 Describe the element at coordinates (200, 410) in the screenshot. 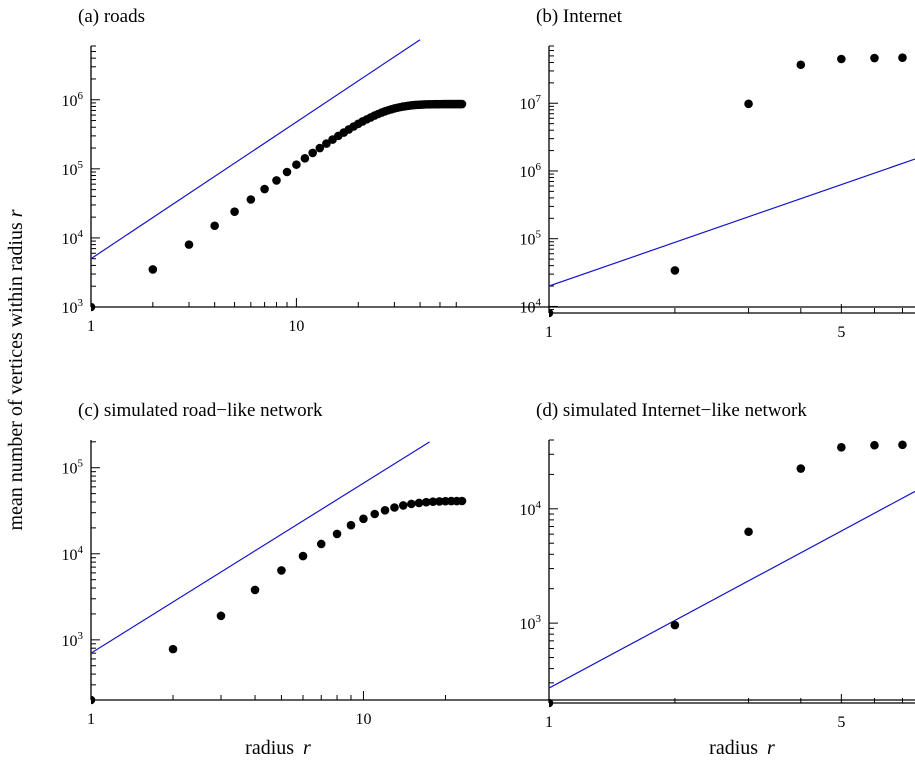

I see `panel-title: (c) simulated road−like network` at that location.